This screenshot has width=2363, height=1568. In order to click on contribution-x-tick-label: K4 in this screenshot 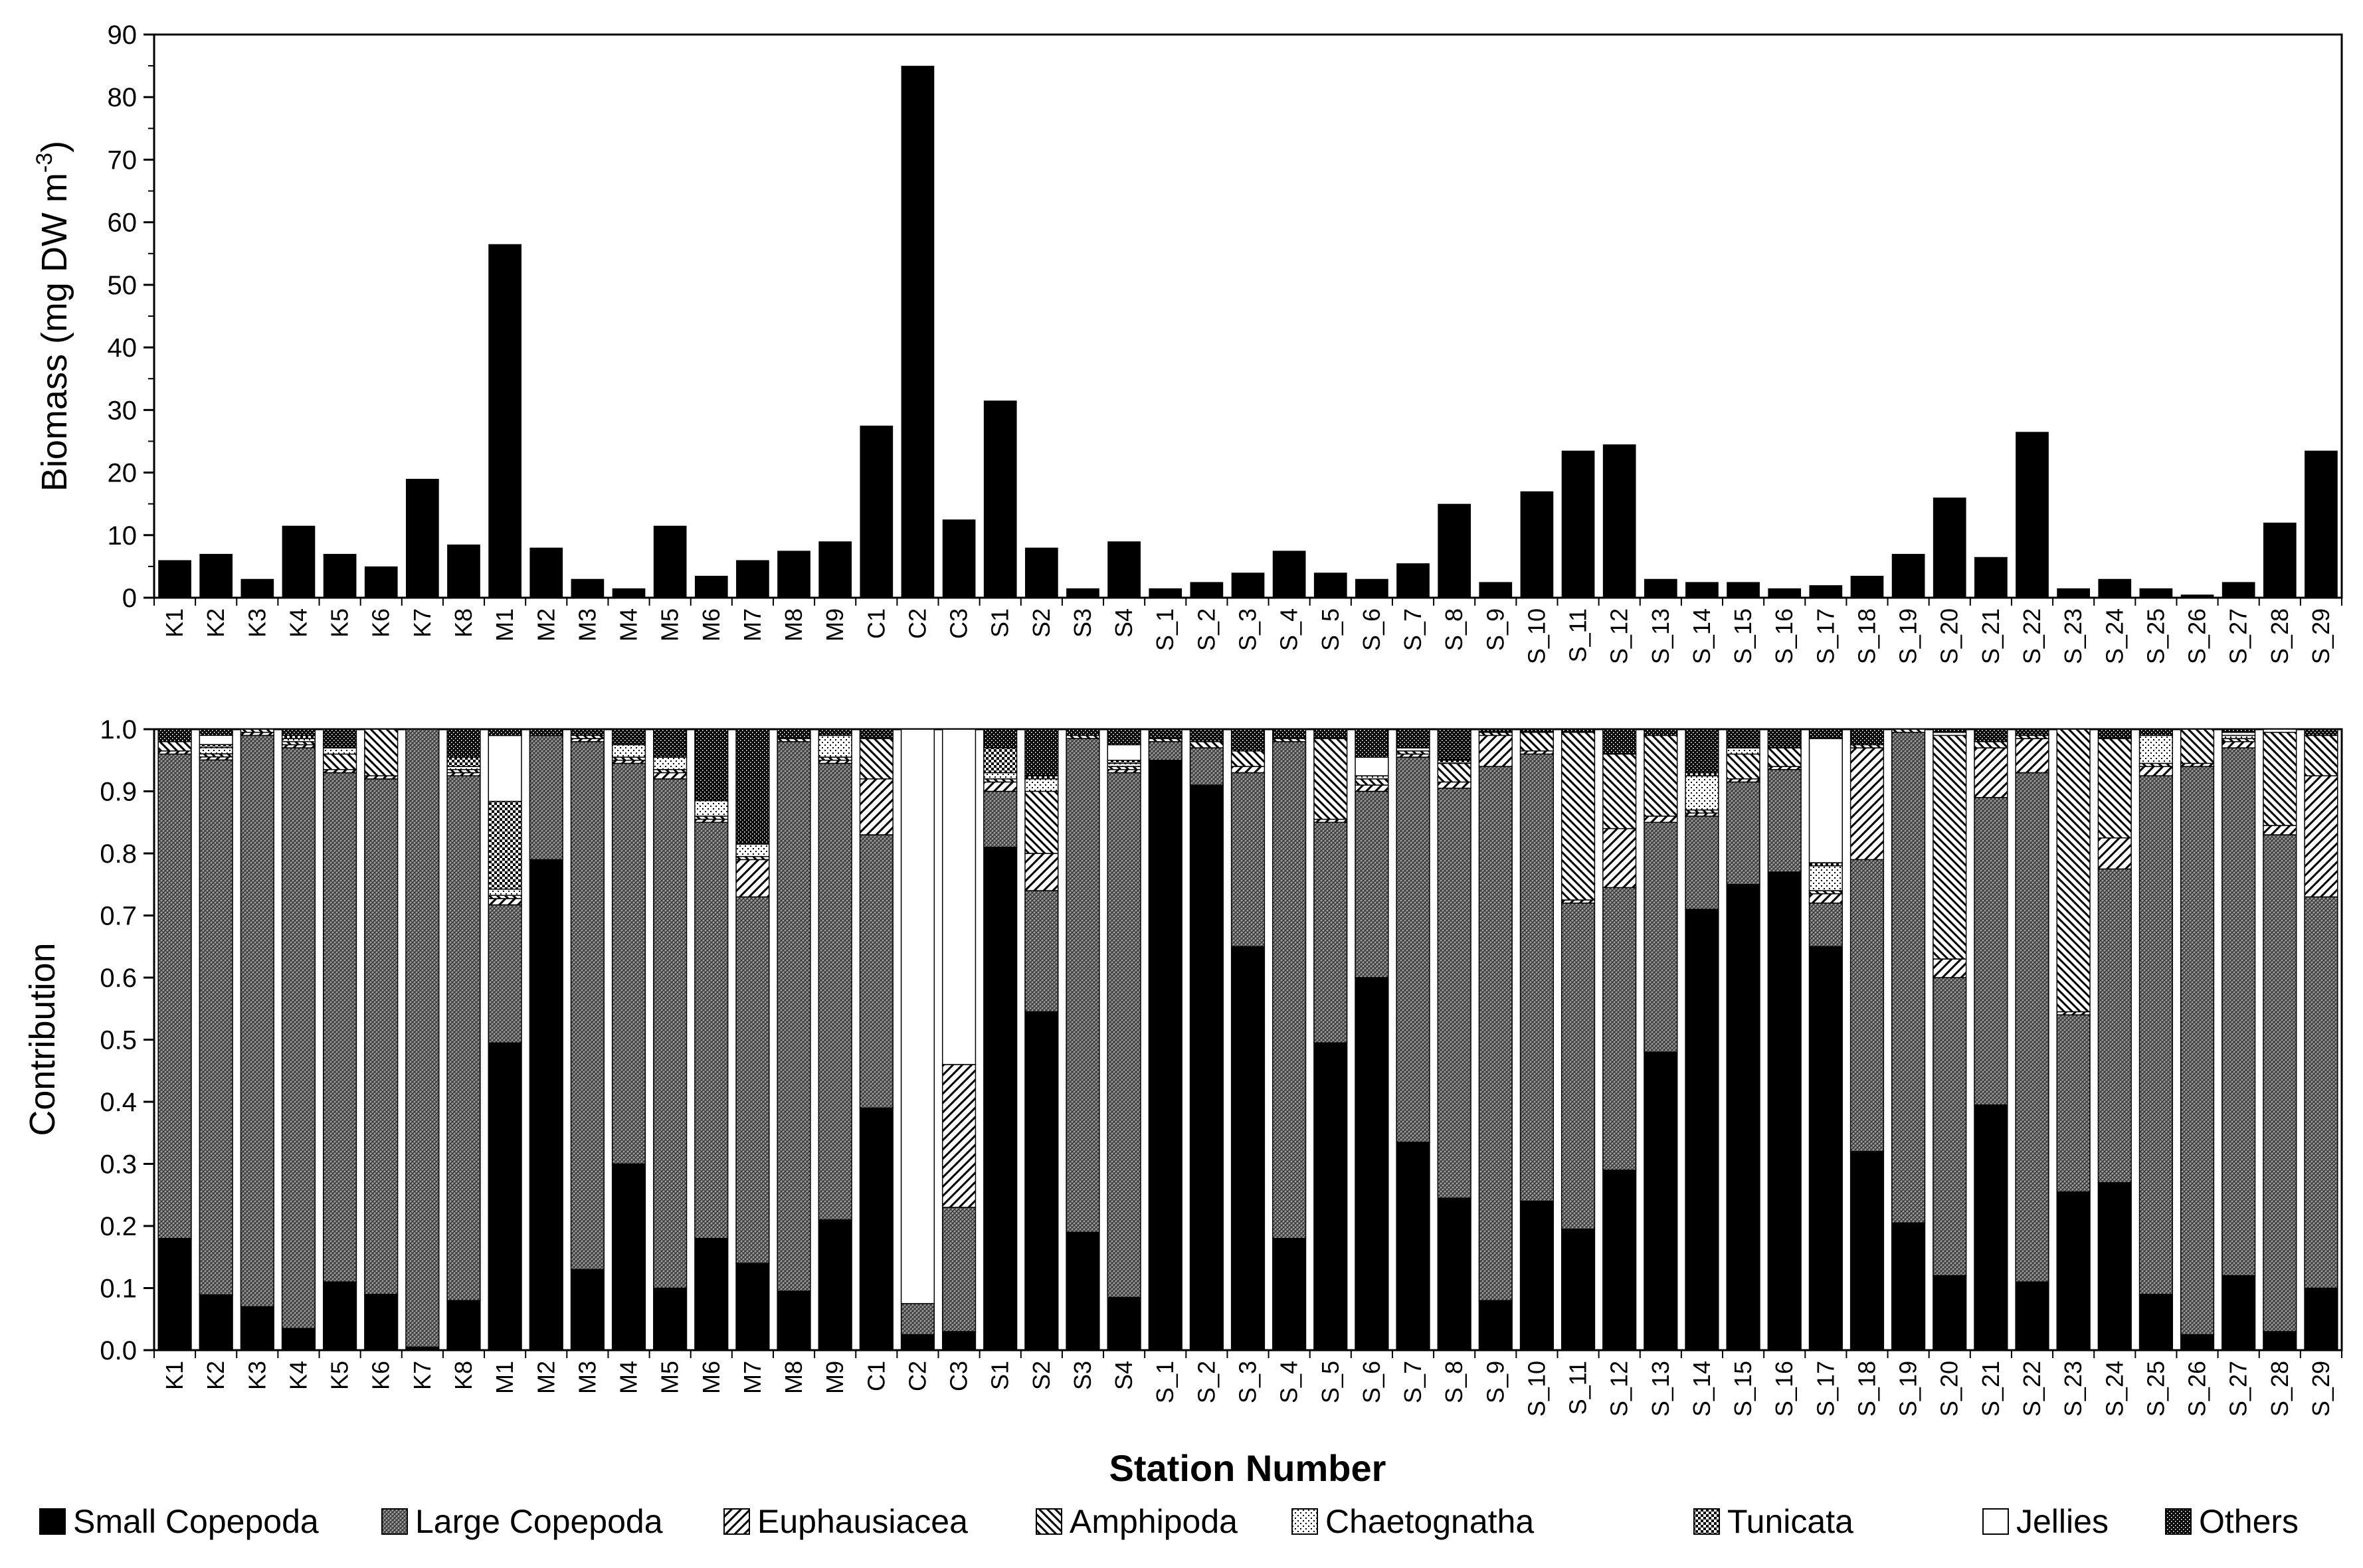, I will do `click(298, 1375)`.